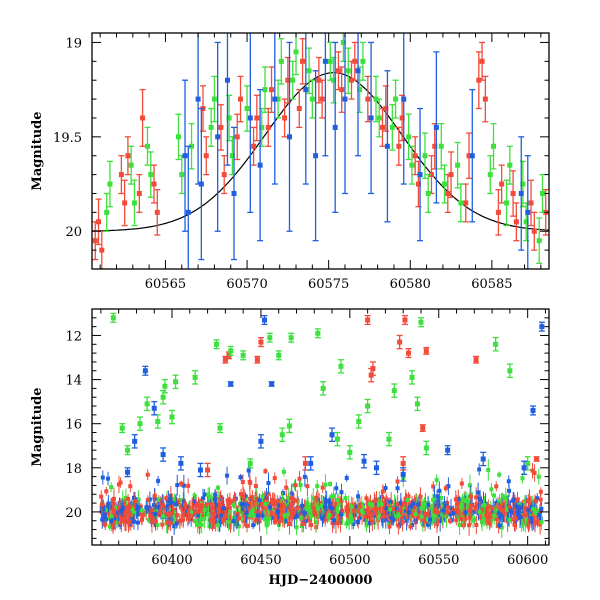  I want to click on y-tick-label: 19.5, so click(67, 138).